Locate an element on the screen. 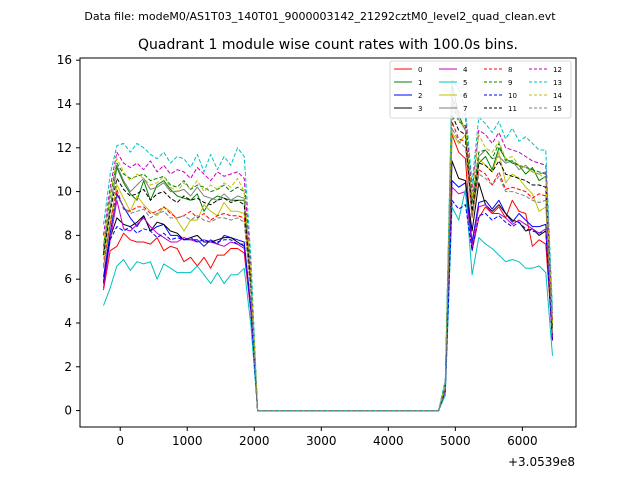 Image resolution: width=640 pixels, height=480 pixels. x-tick-label: 0 is located at coordinates (120, 441).